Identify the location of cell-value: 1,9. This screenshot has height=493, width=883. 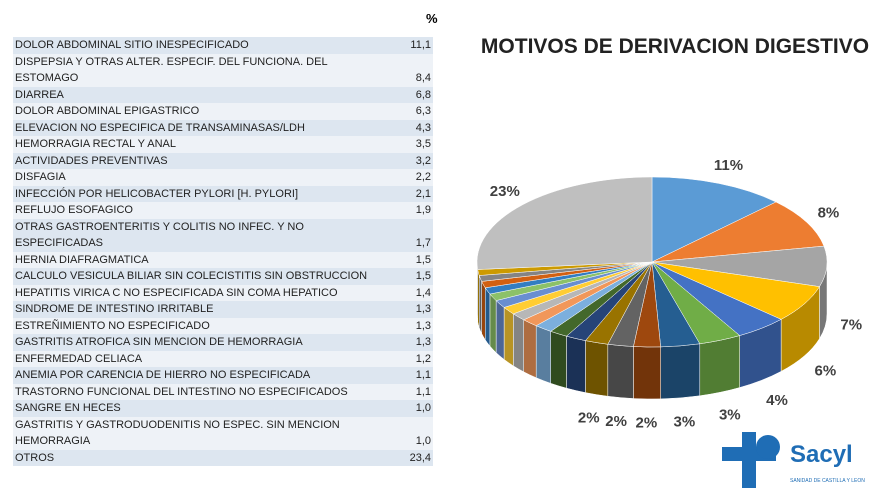
(423, 210).